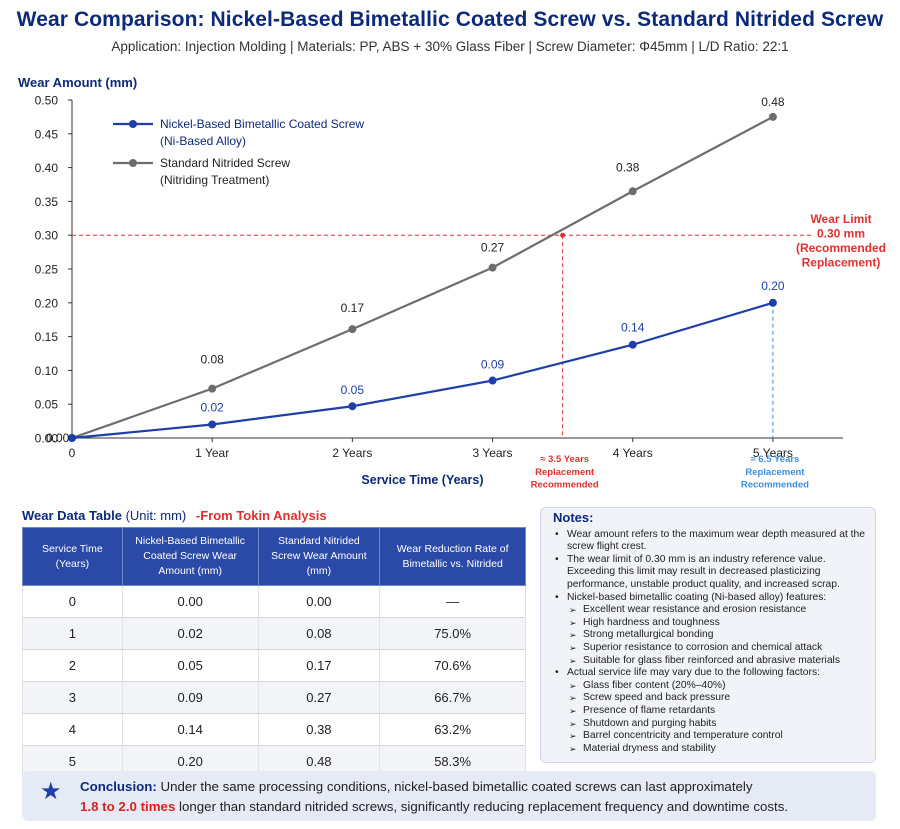 The image size is (900, 829). I want to click on wear-limit-label: (Recommended, so click(841, 248).